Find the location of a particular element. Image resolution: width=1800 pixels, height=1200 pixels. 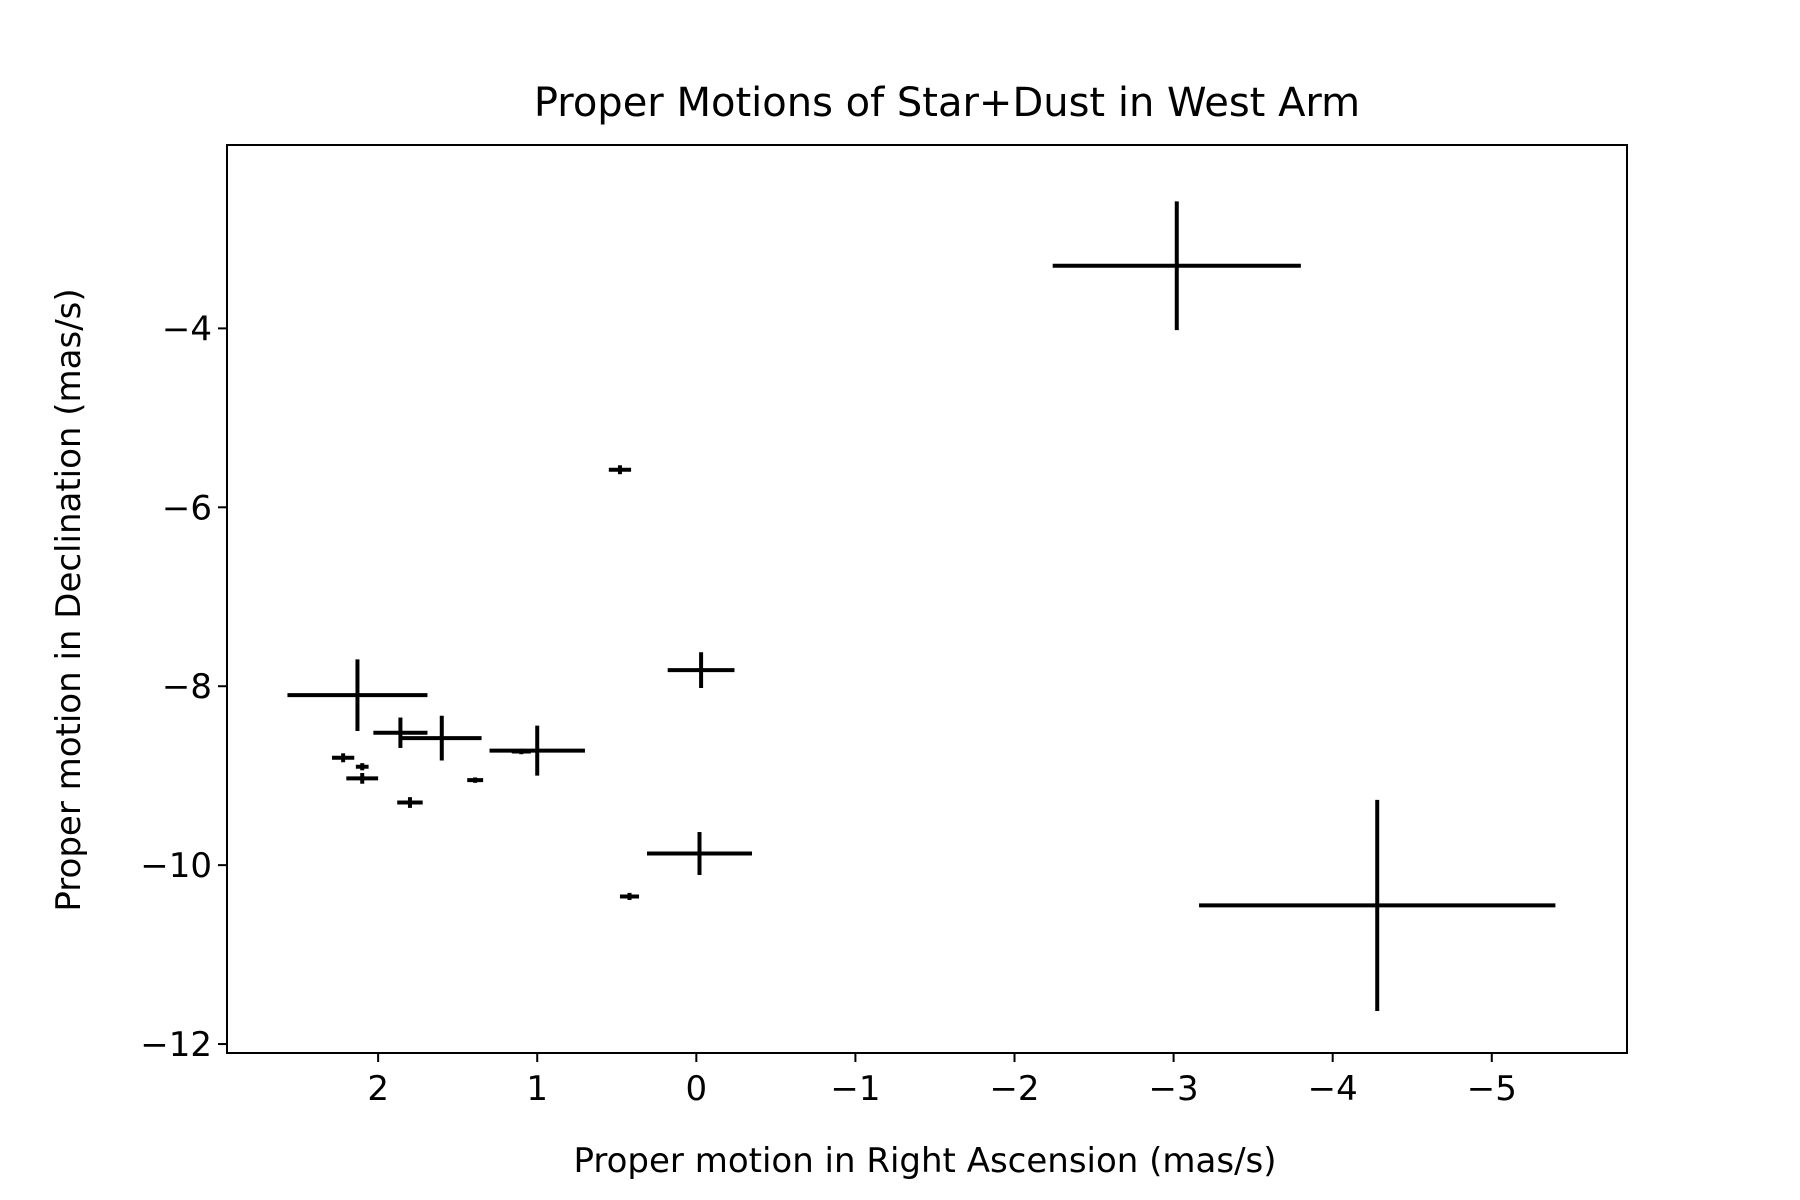

x-tick-label: 2 is located at coordinates (378, 1089).